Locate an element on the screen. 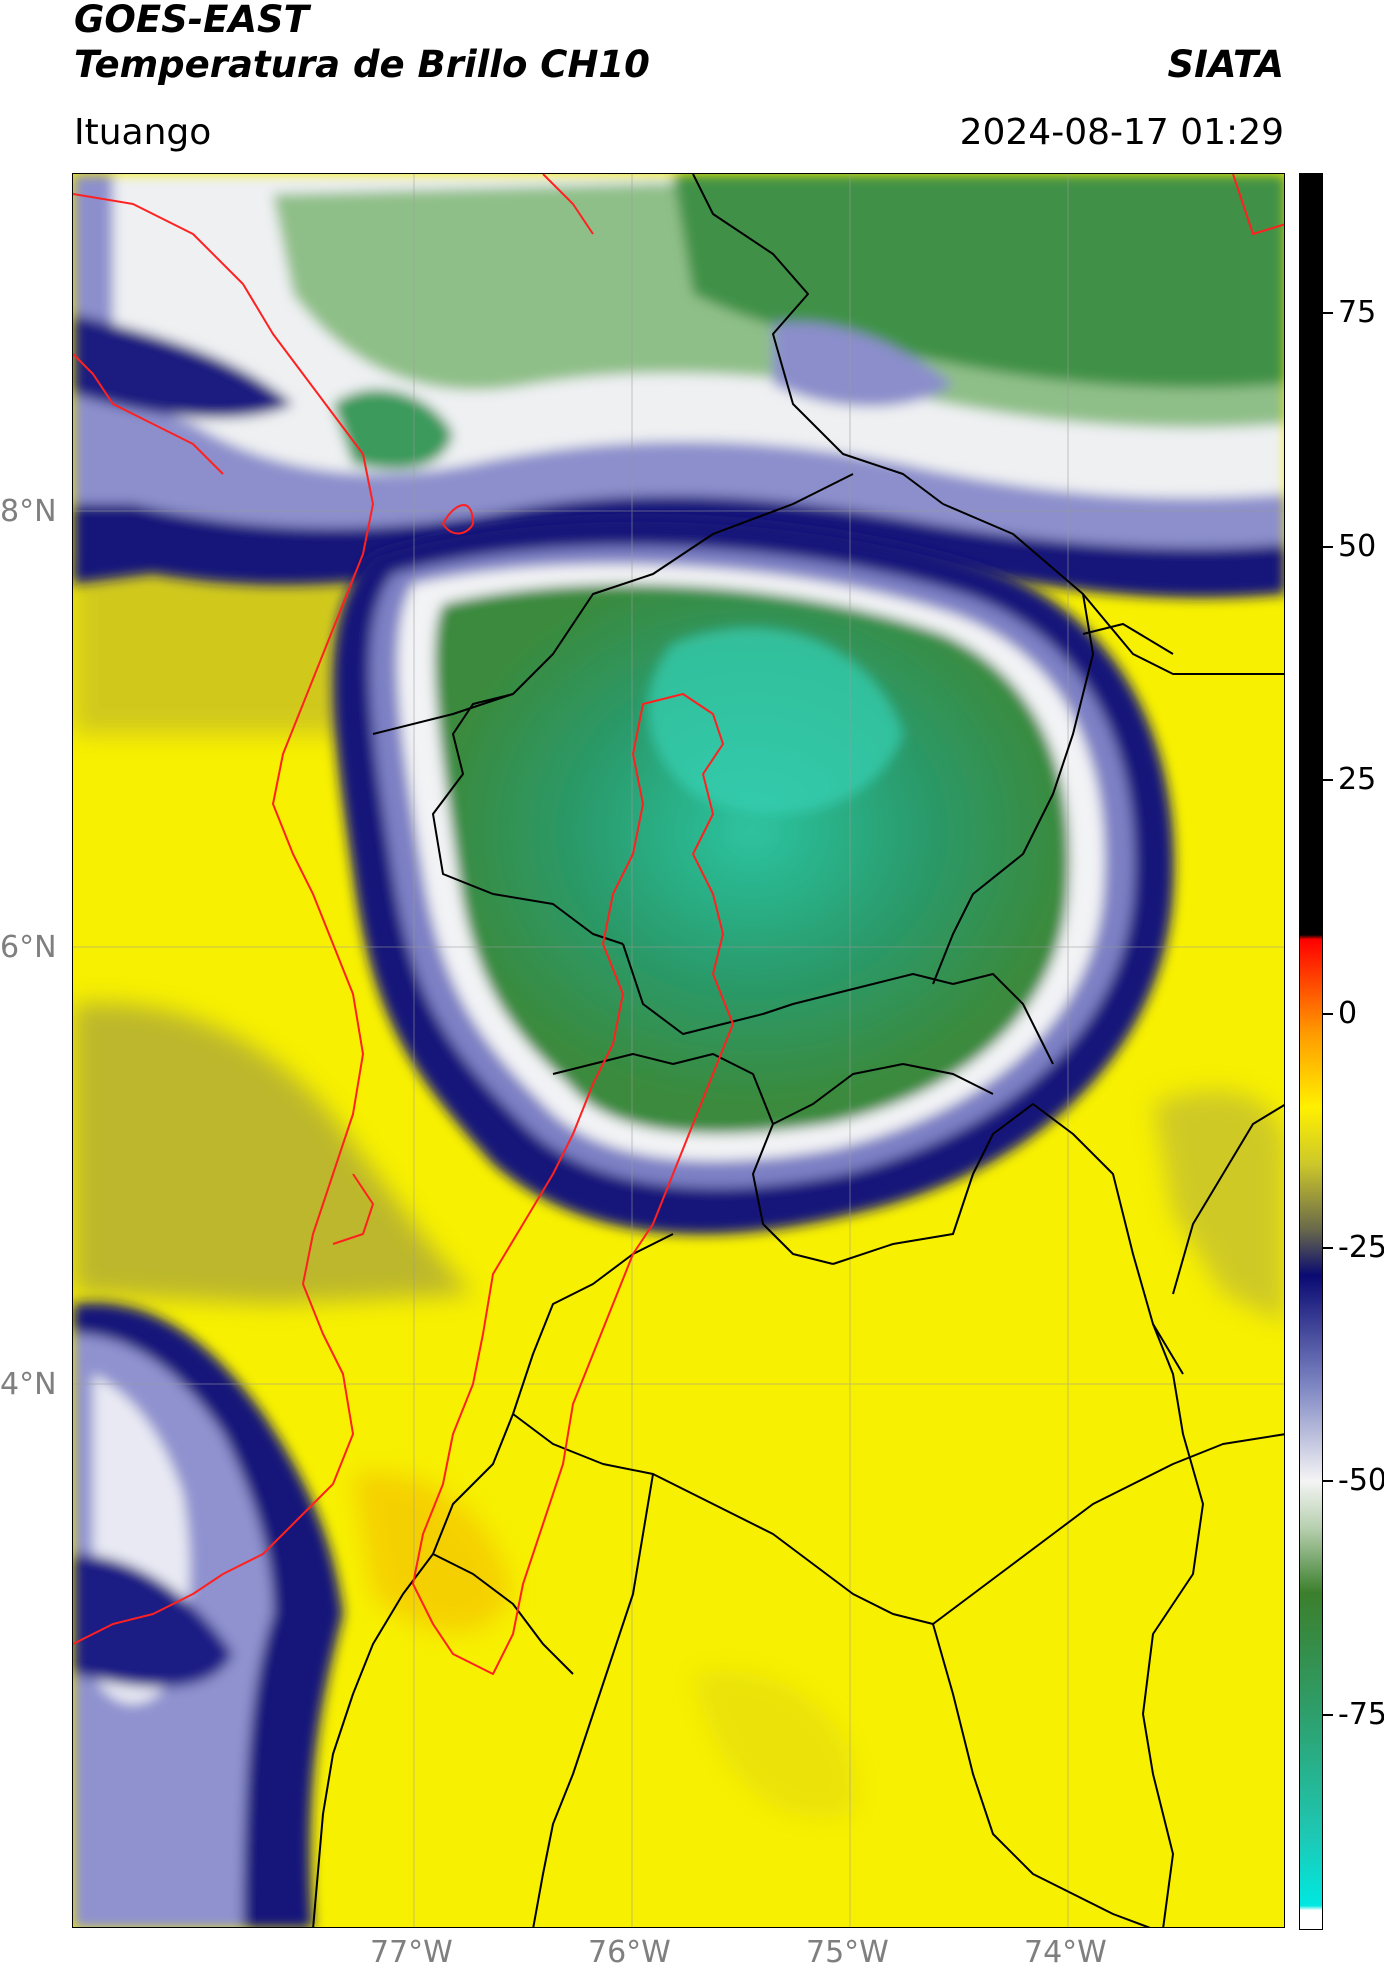  colorbar-tick-label: 50 is located at coordinates (1357, 546).